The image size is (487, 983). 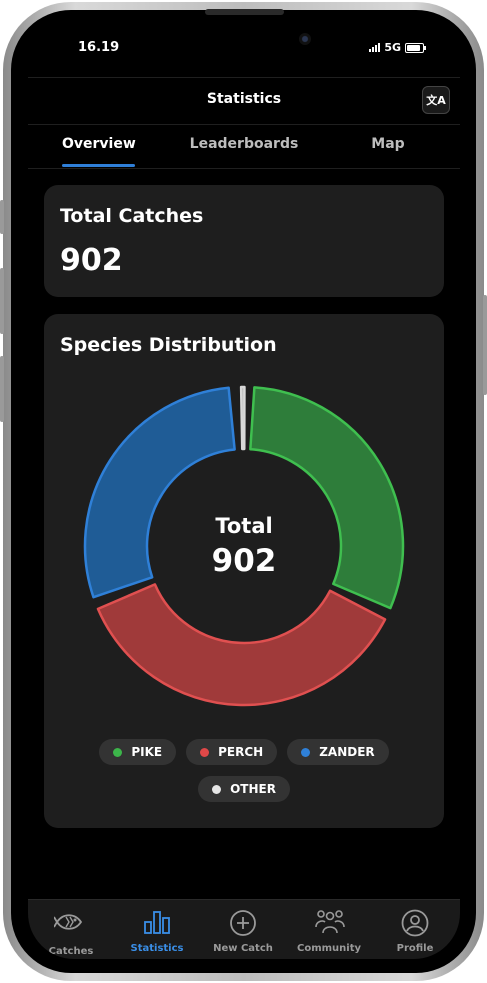 I want to click on nav-catches: Catches, so click(x=71, y=929).